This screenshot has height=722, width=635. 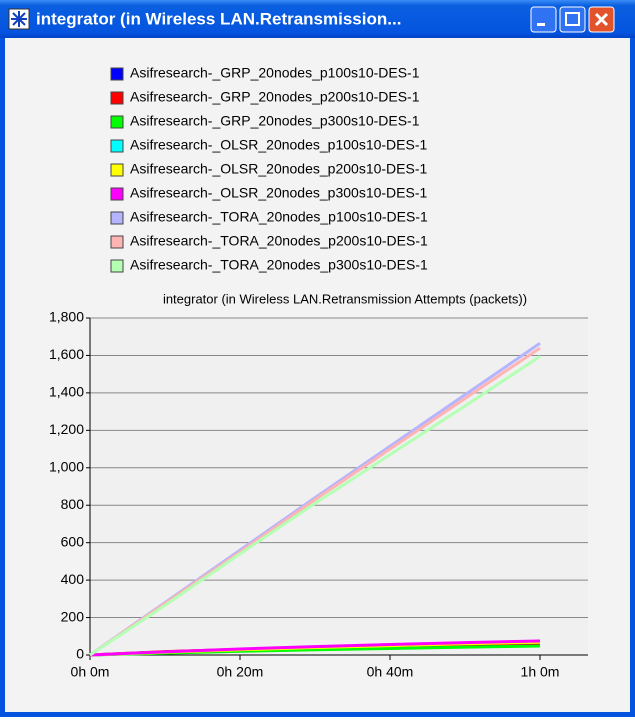 I want to click on title-bar, so click(x=317, y=19).